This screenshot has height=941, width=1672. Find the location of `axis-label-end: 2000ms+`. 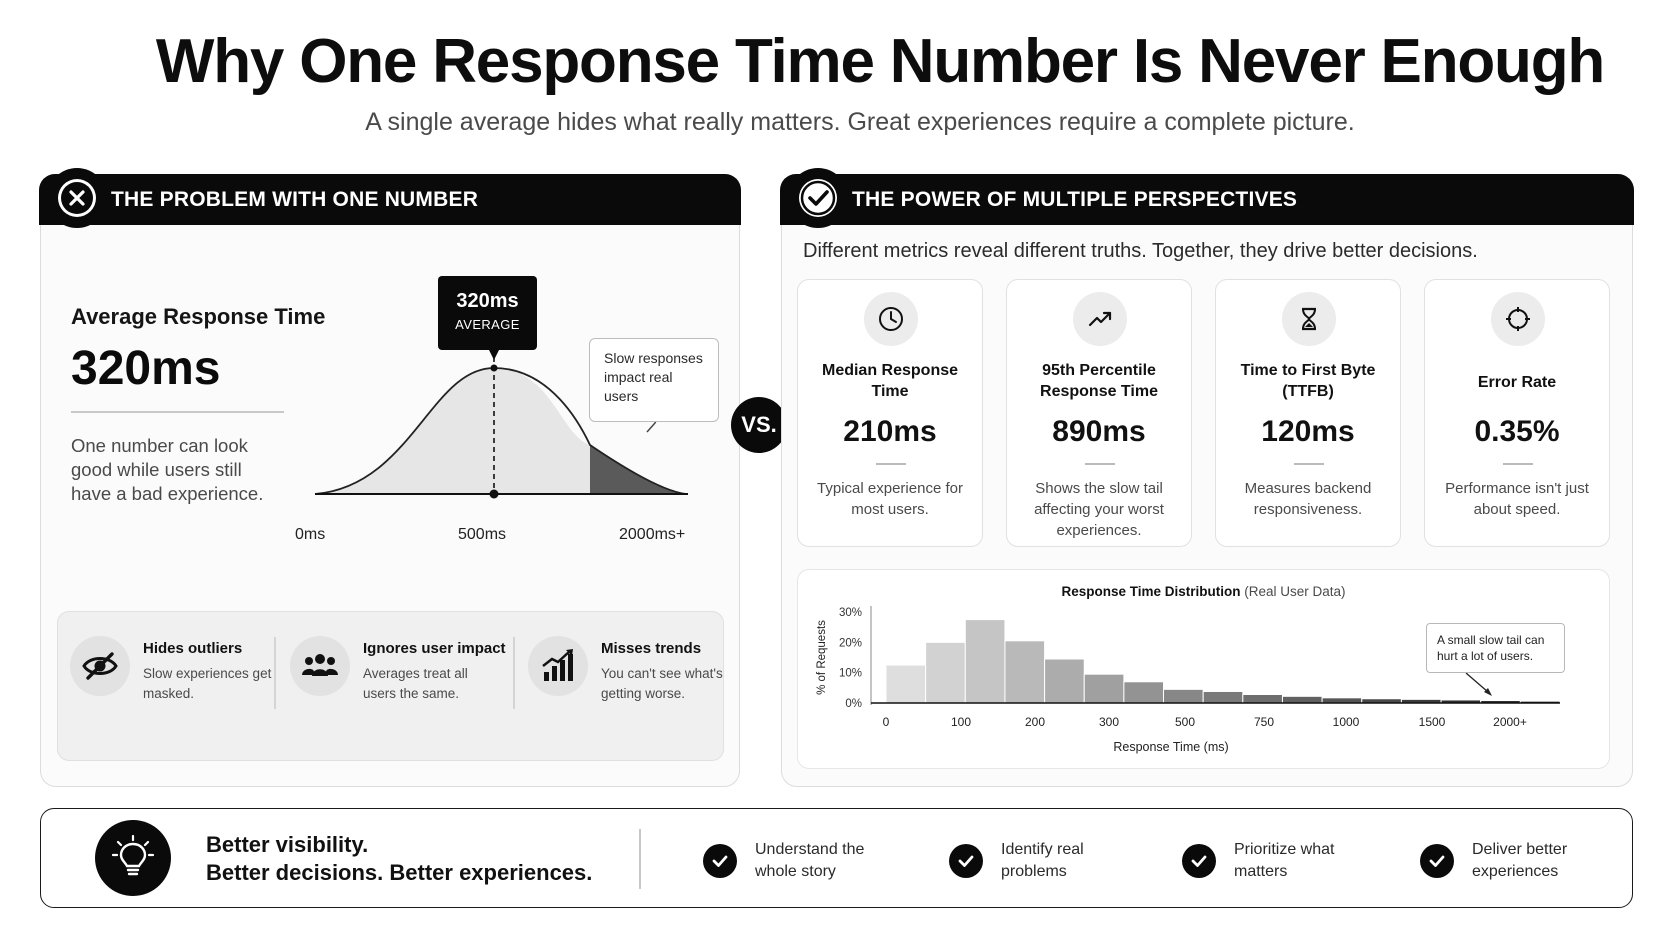

axis-label-end: 2000ms+ is located at coordinates (652, 534).